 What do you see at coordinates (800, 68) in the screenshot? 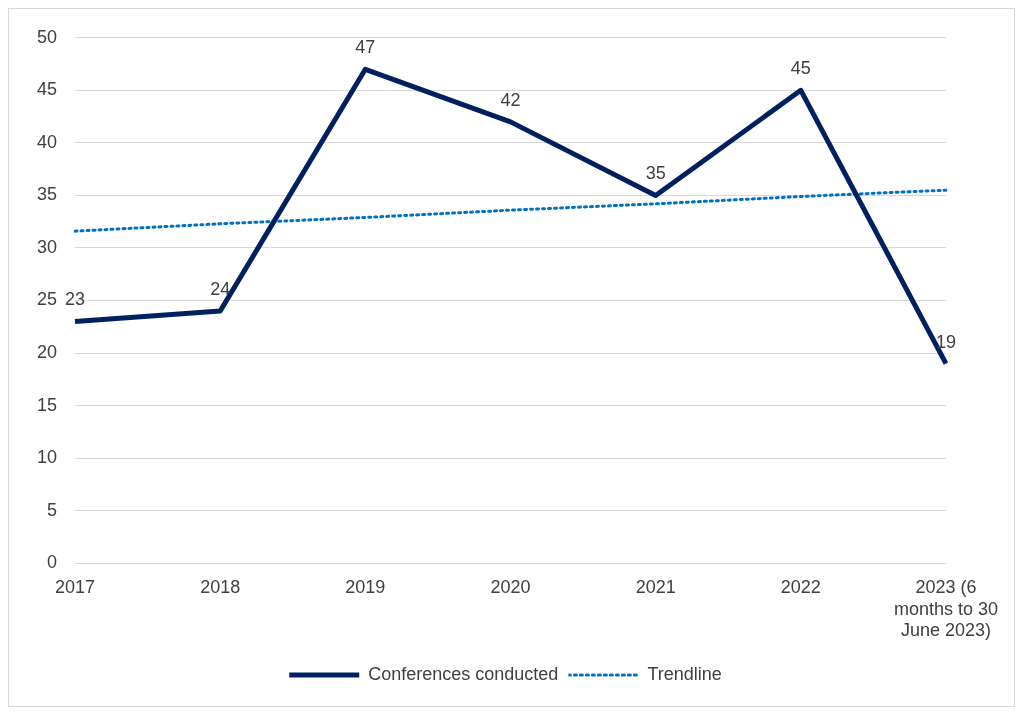
I see `data-label: 45` at bounding box center [800, 68].